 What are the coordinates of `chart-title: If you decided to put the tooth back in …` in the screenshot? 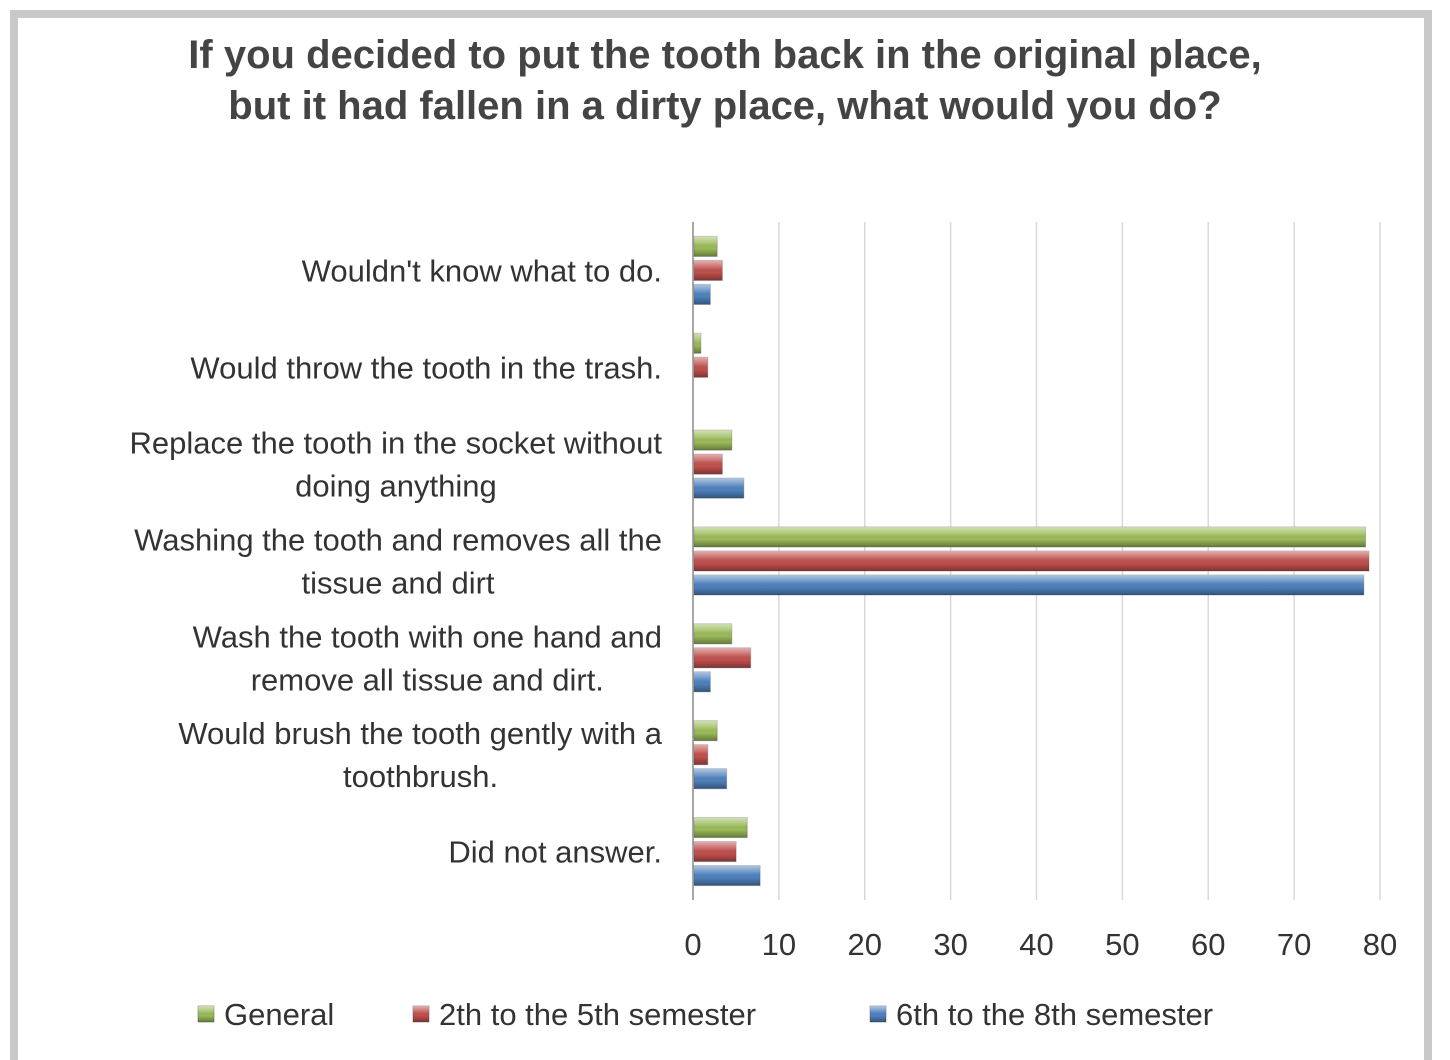 It's located at (725, 80).